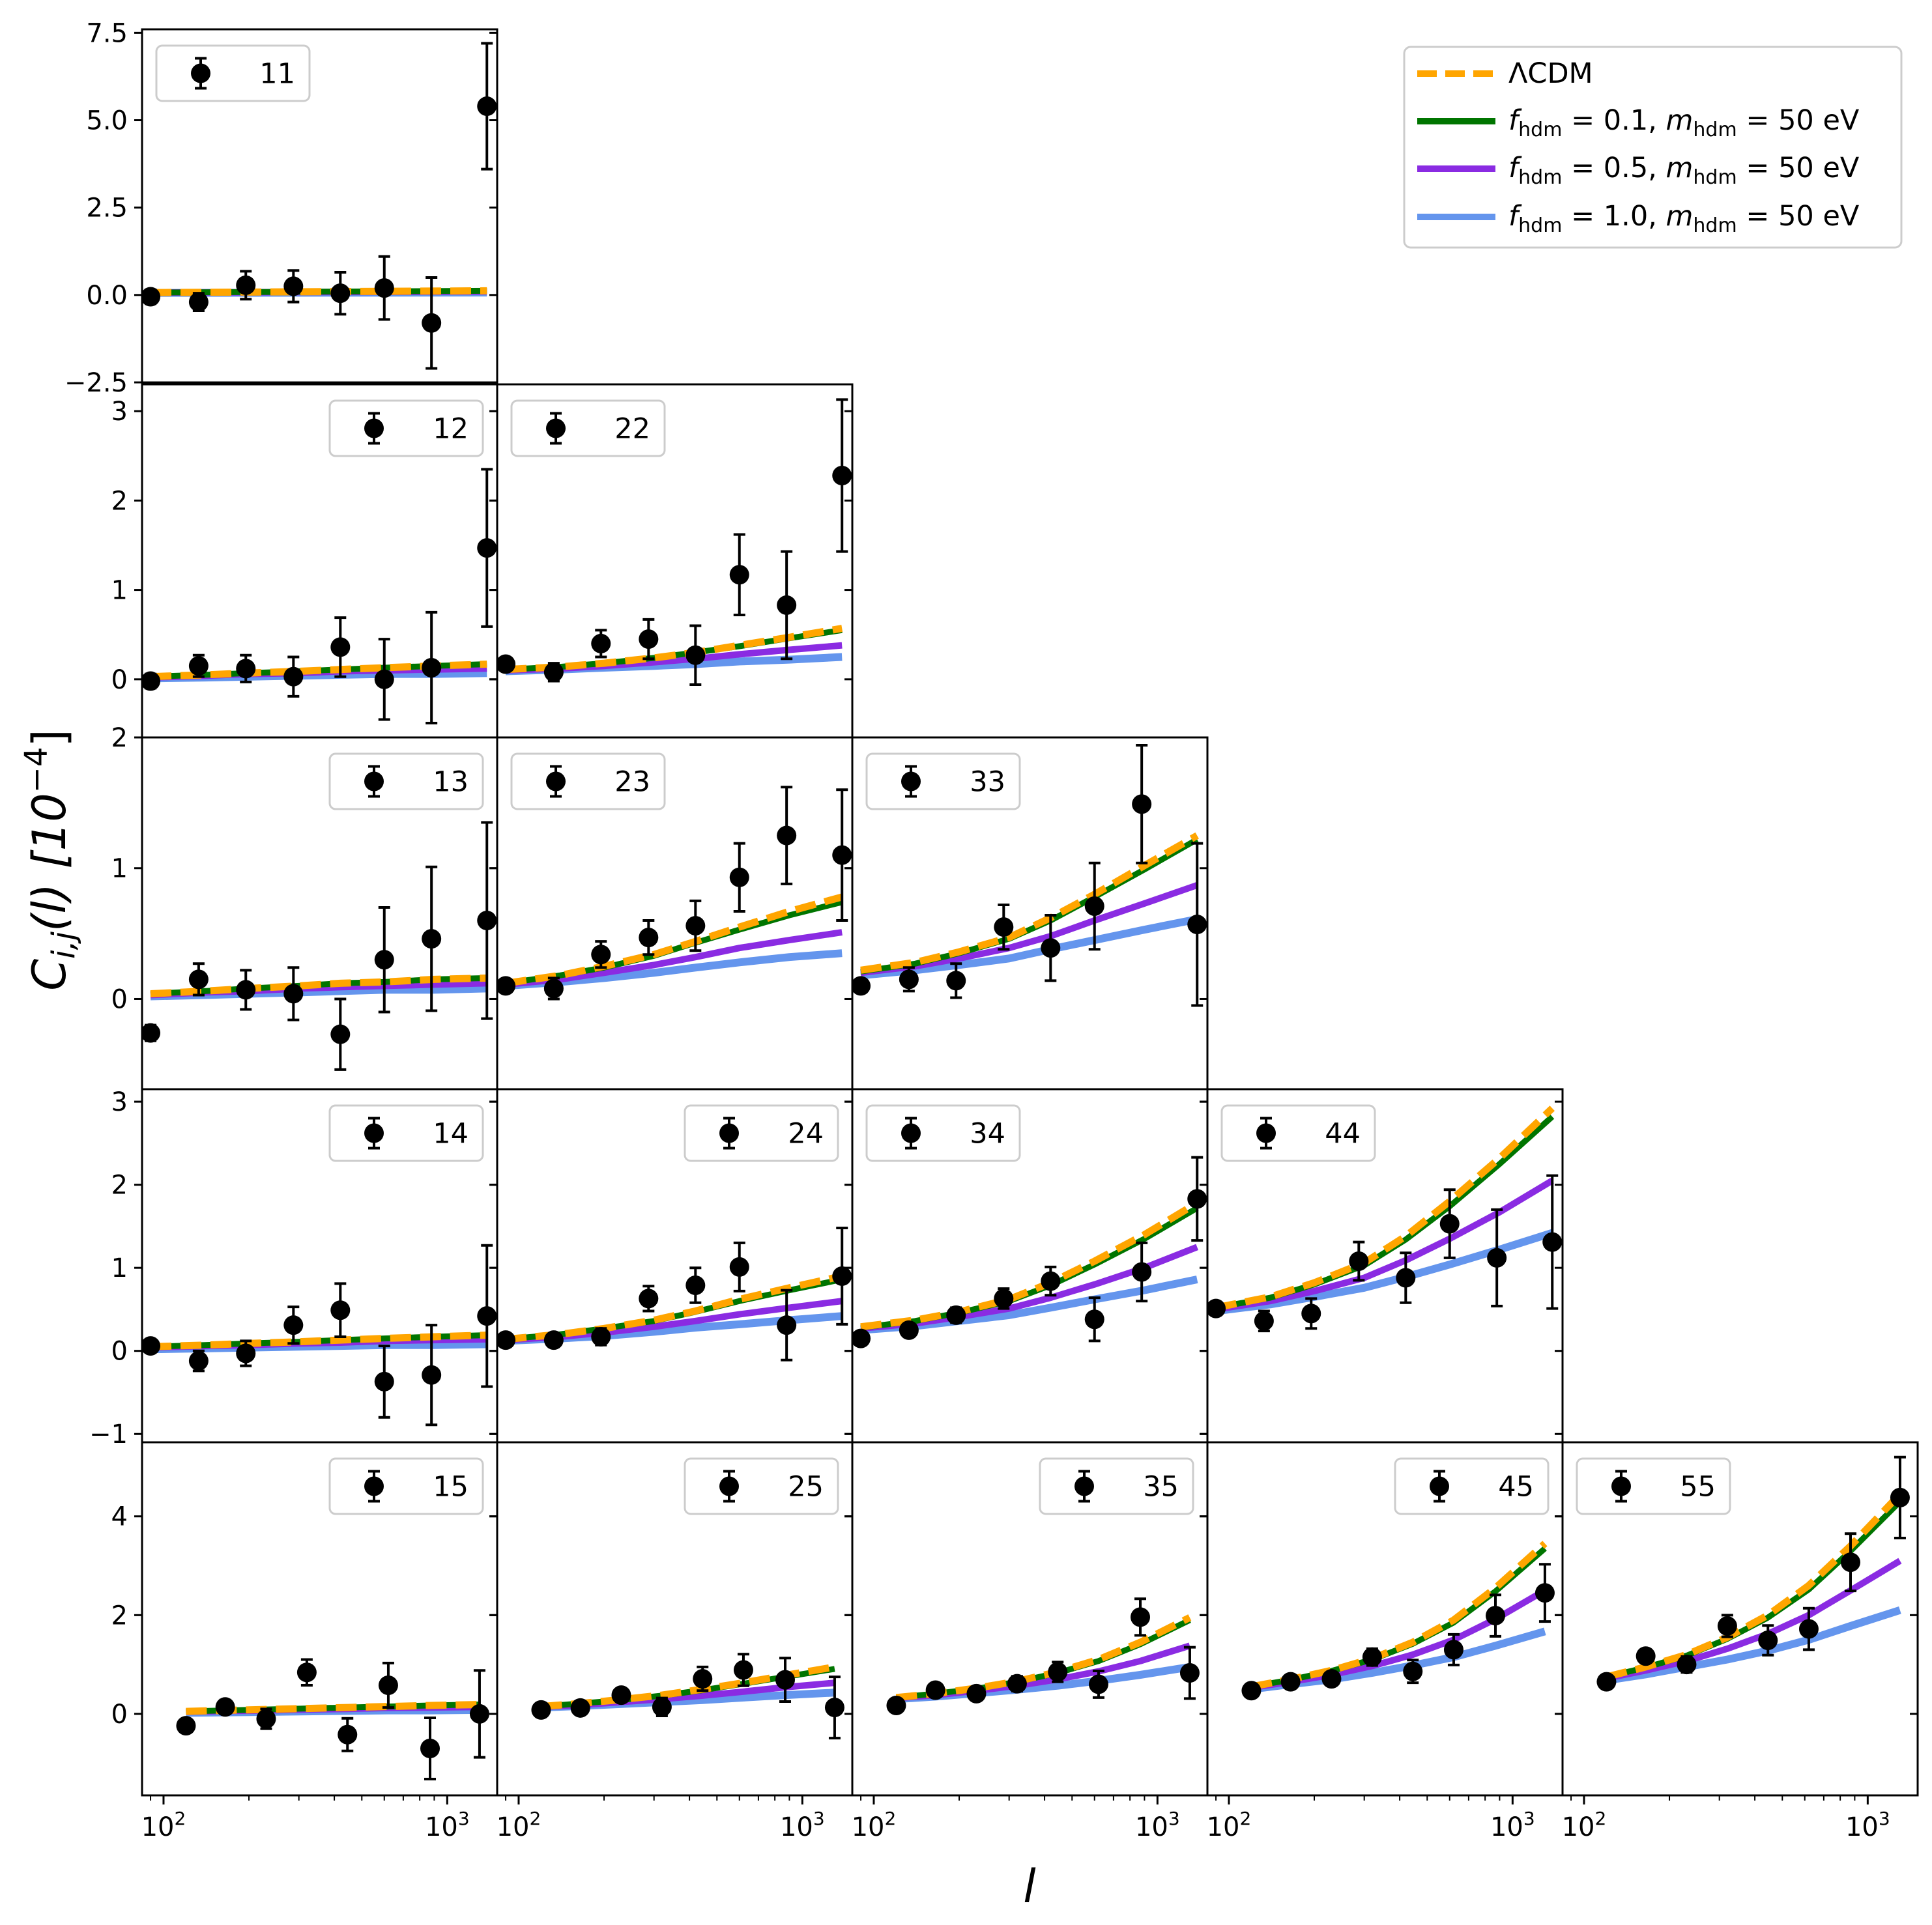  What do you see at coordinates (1584, 1825) in the screenshot?
I see `x-tick-label: 10²` at bounding box center [1584, 1825].